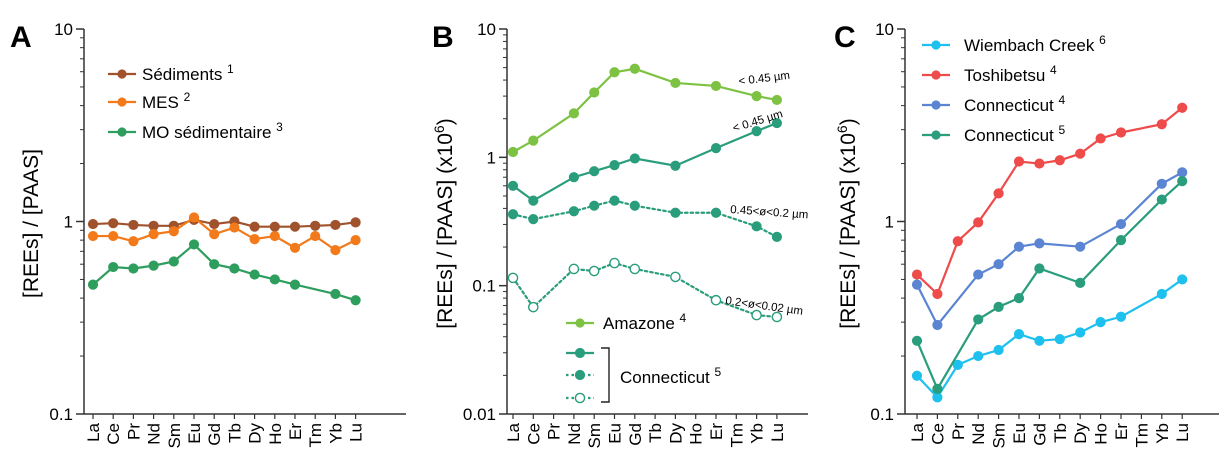  Describe the element at coordinates (486, 29) in the screenshot. I see `y-tick-label: 10` at that location.